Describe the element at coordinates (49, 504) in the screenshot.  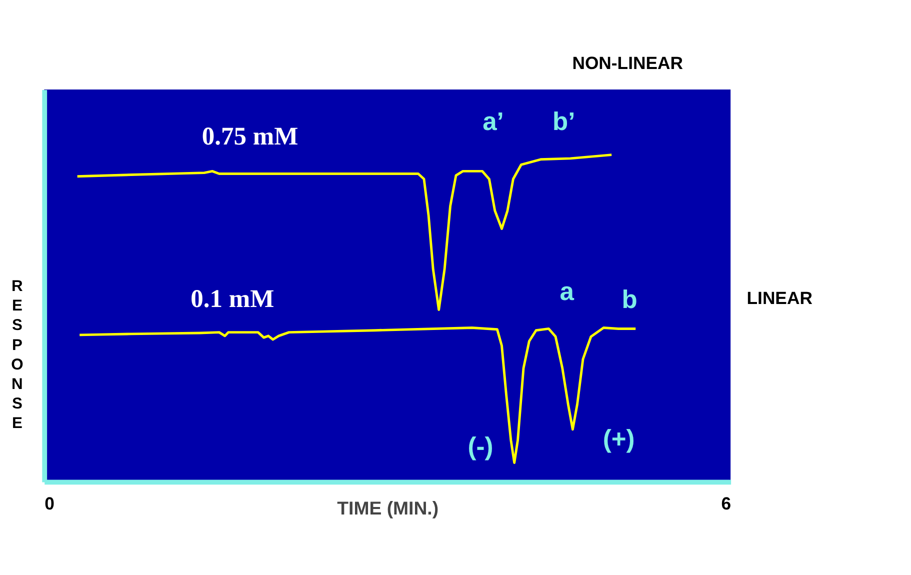
I see `x-tick-label: 0` at that location.